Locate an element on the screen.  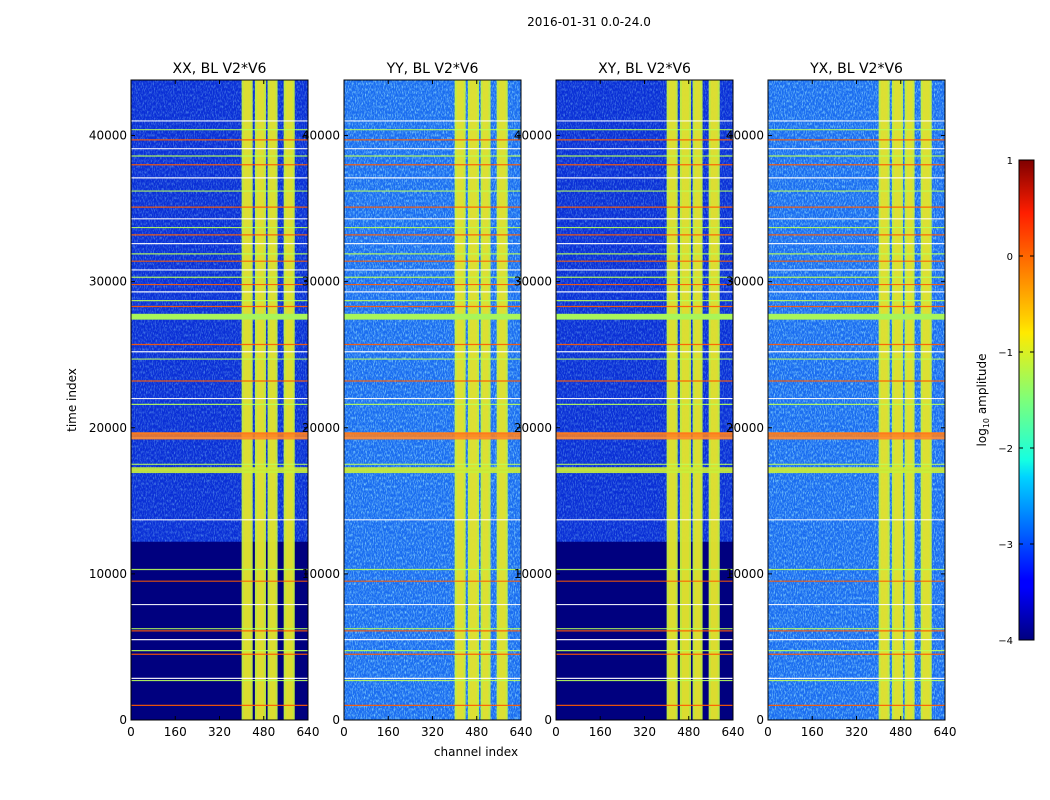
colorbar-label-rest: amplitude is located at coordinates (982, 386).